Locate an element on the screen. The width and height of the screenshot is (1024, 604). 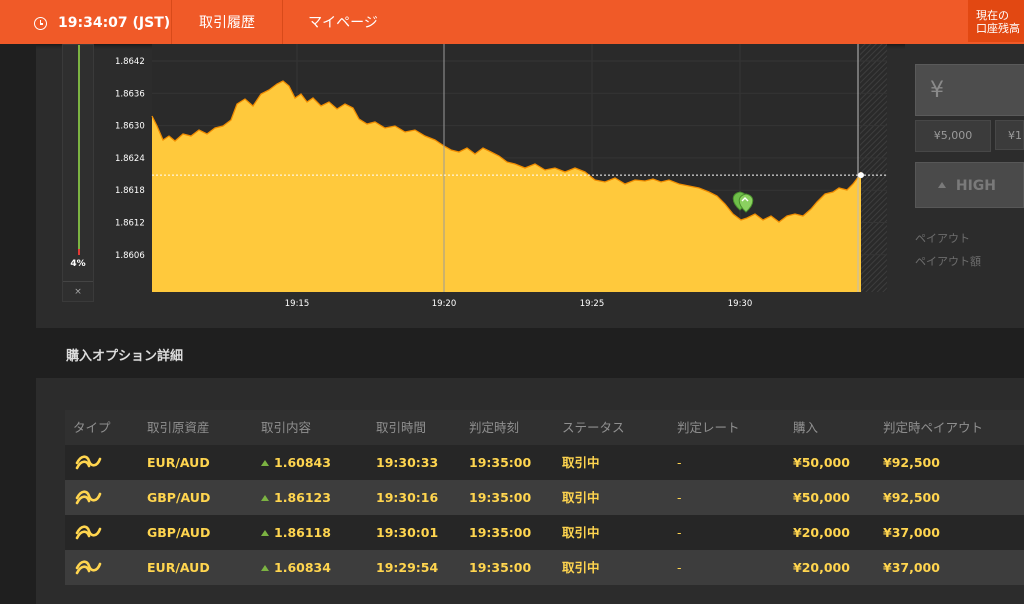
account-balance-label: 現在の 口座残高 is located at coordinates (996, 21).